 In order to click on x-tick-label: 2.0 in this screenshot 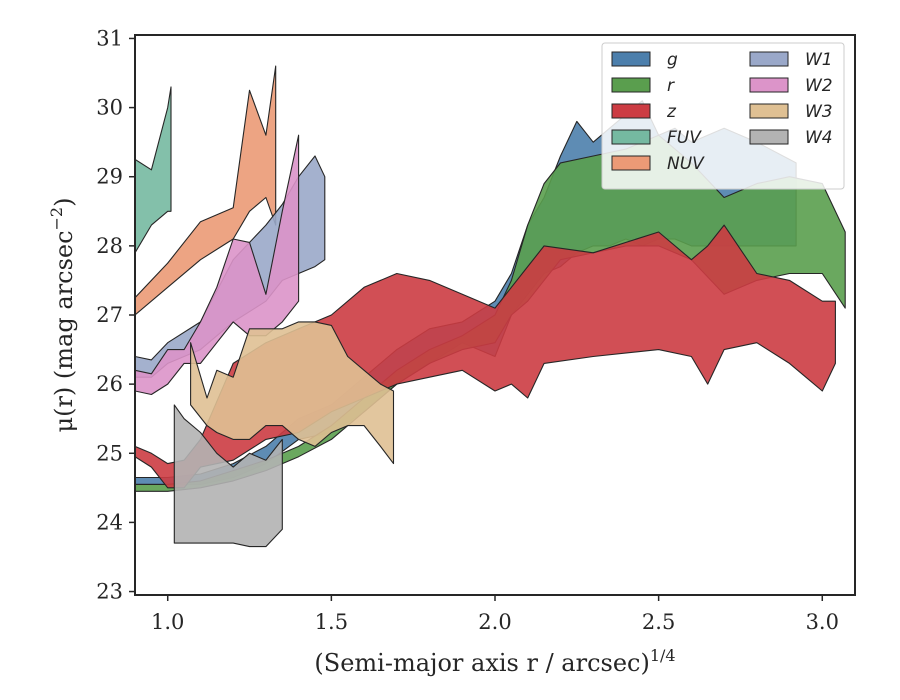, I will do `click(494, 622)`.